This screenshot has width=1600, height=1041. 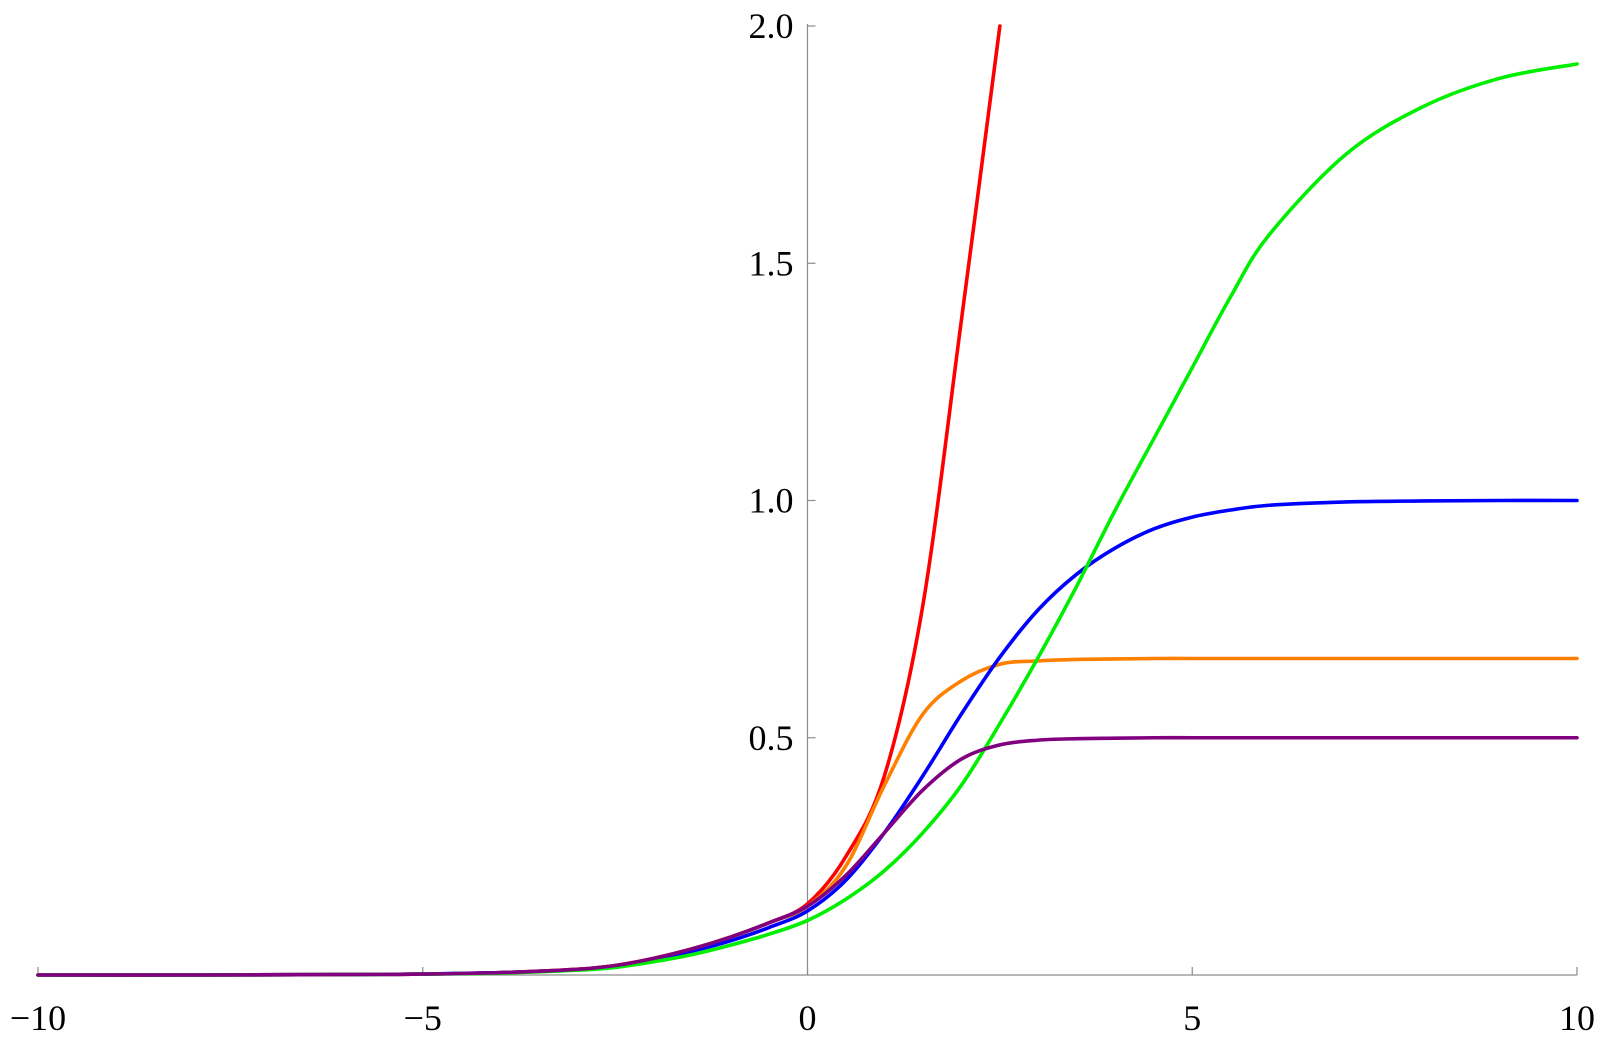 I want to click on x-tick-label: 5, so click(x=1192, y=1018).